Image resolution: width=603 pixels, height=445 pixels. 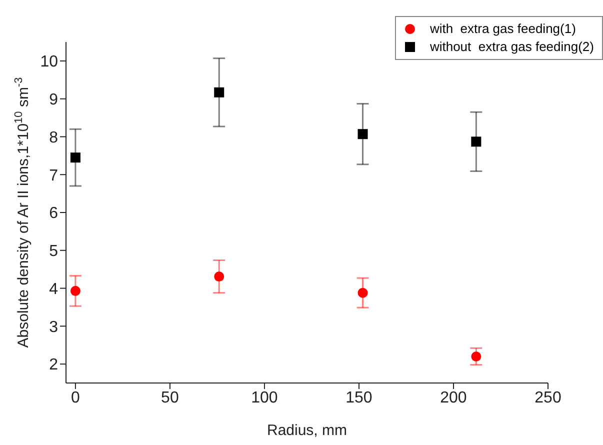 I want to click on x-tick-label: 0, so click(x=75, y=397).